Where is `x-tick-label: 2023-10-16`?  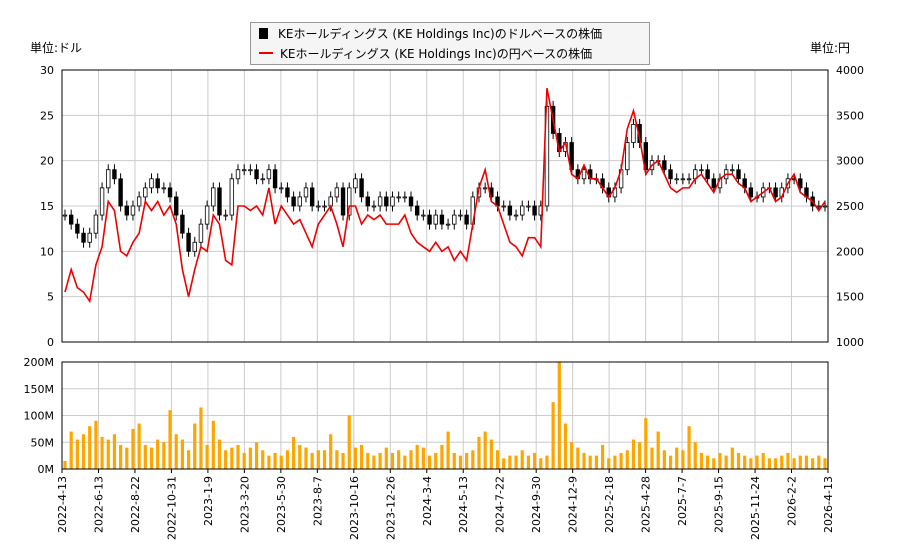 x-tick-label: 2023-10-16 is located at coordinates (354, 508).